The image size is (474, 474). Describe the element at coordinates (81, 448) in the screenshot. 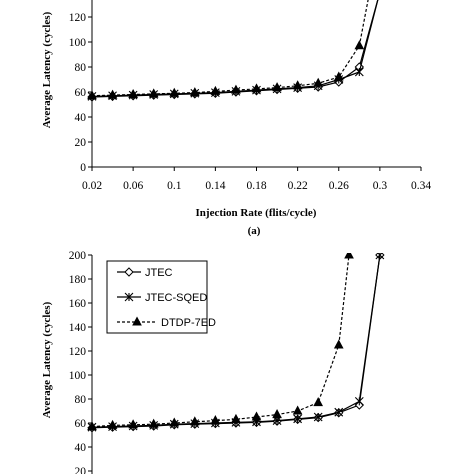

I see `chart-b-y-tick-label: 40` at that location.